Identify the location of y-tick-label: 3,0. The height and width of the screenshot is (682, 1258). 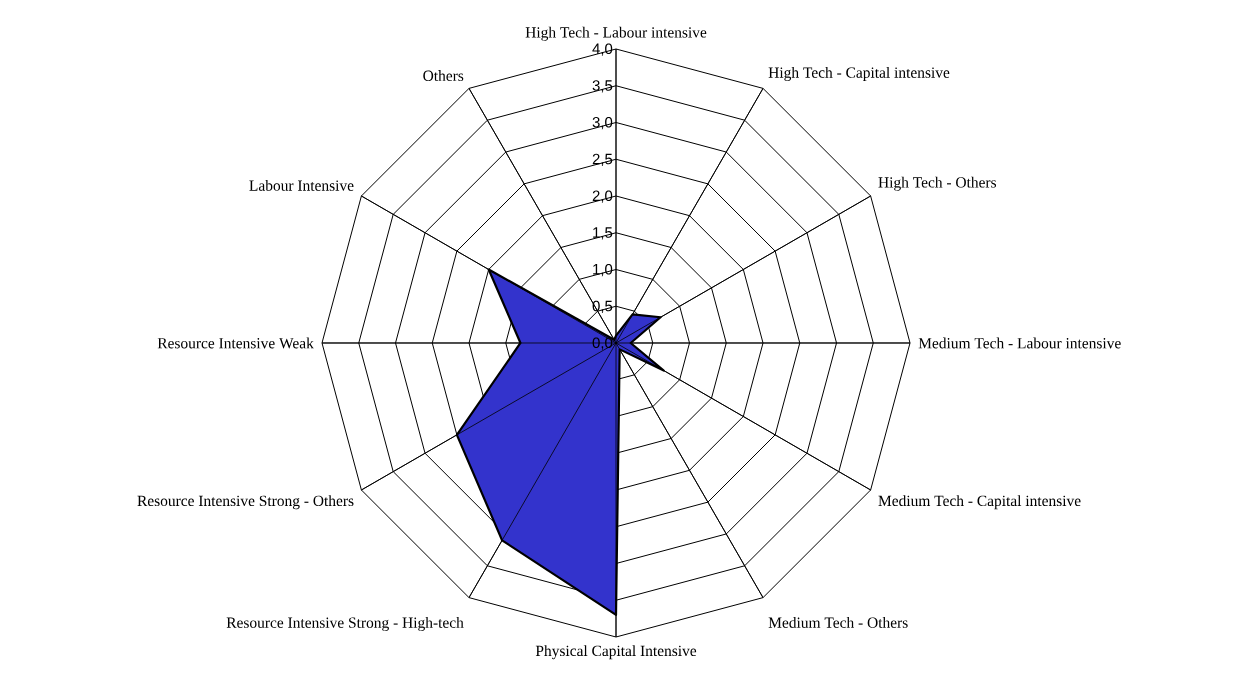
(602, 123).